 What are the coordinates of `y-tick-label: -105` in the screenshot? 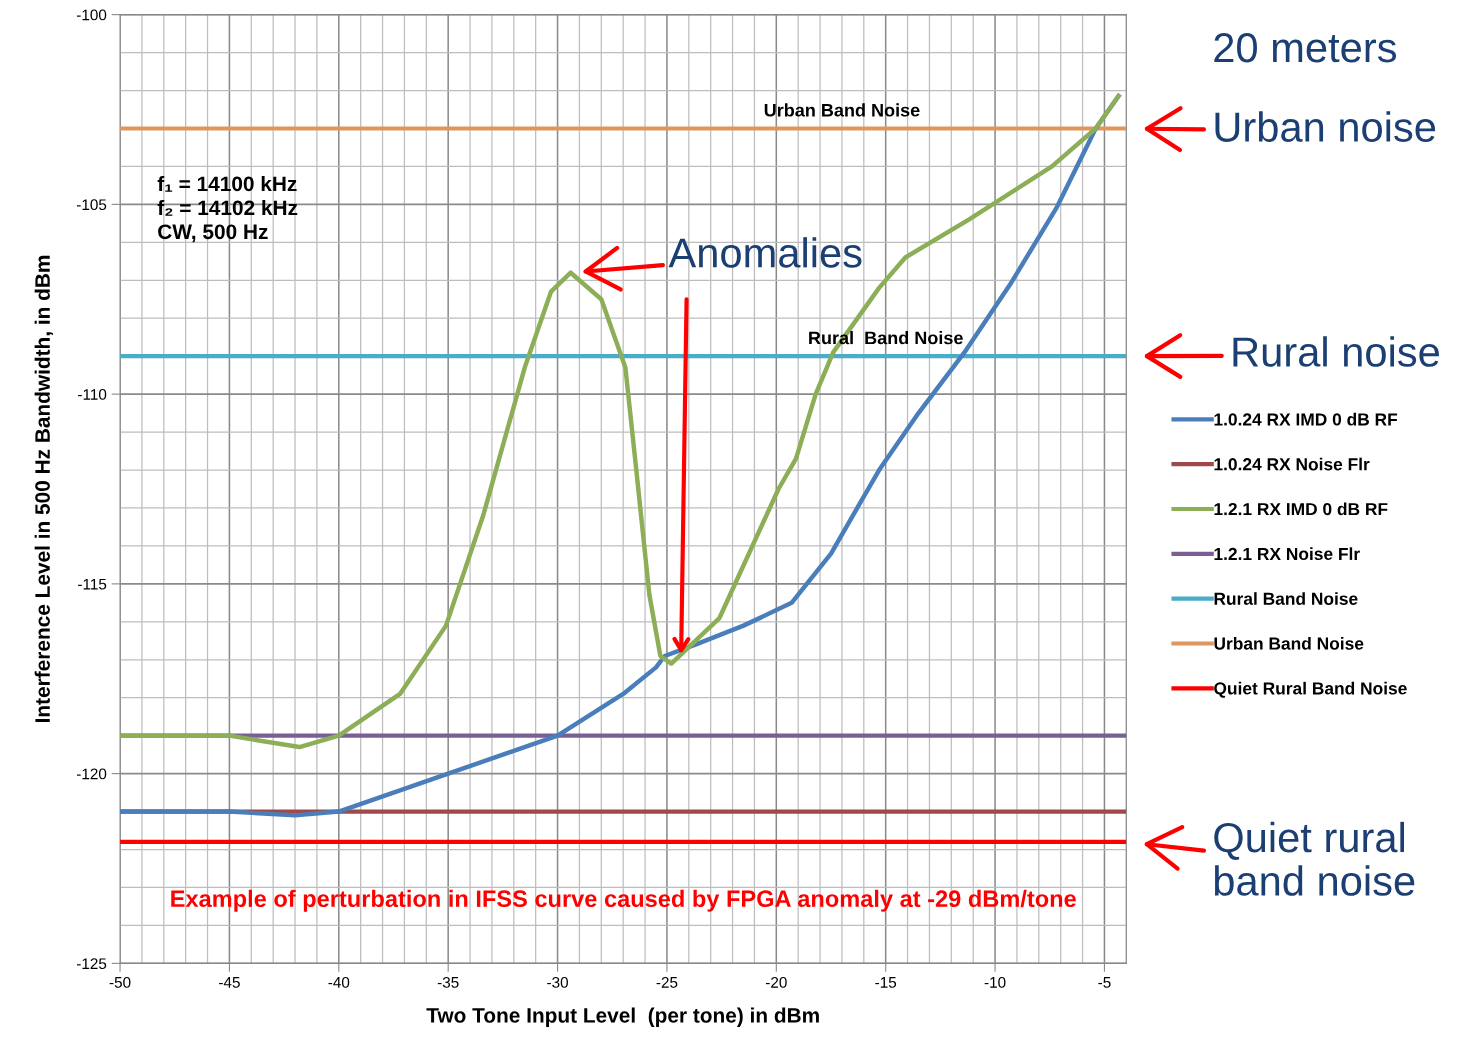 It's located at (91, 205).